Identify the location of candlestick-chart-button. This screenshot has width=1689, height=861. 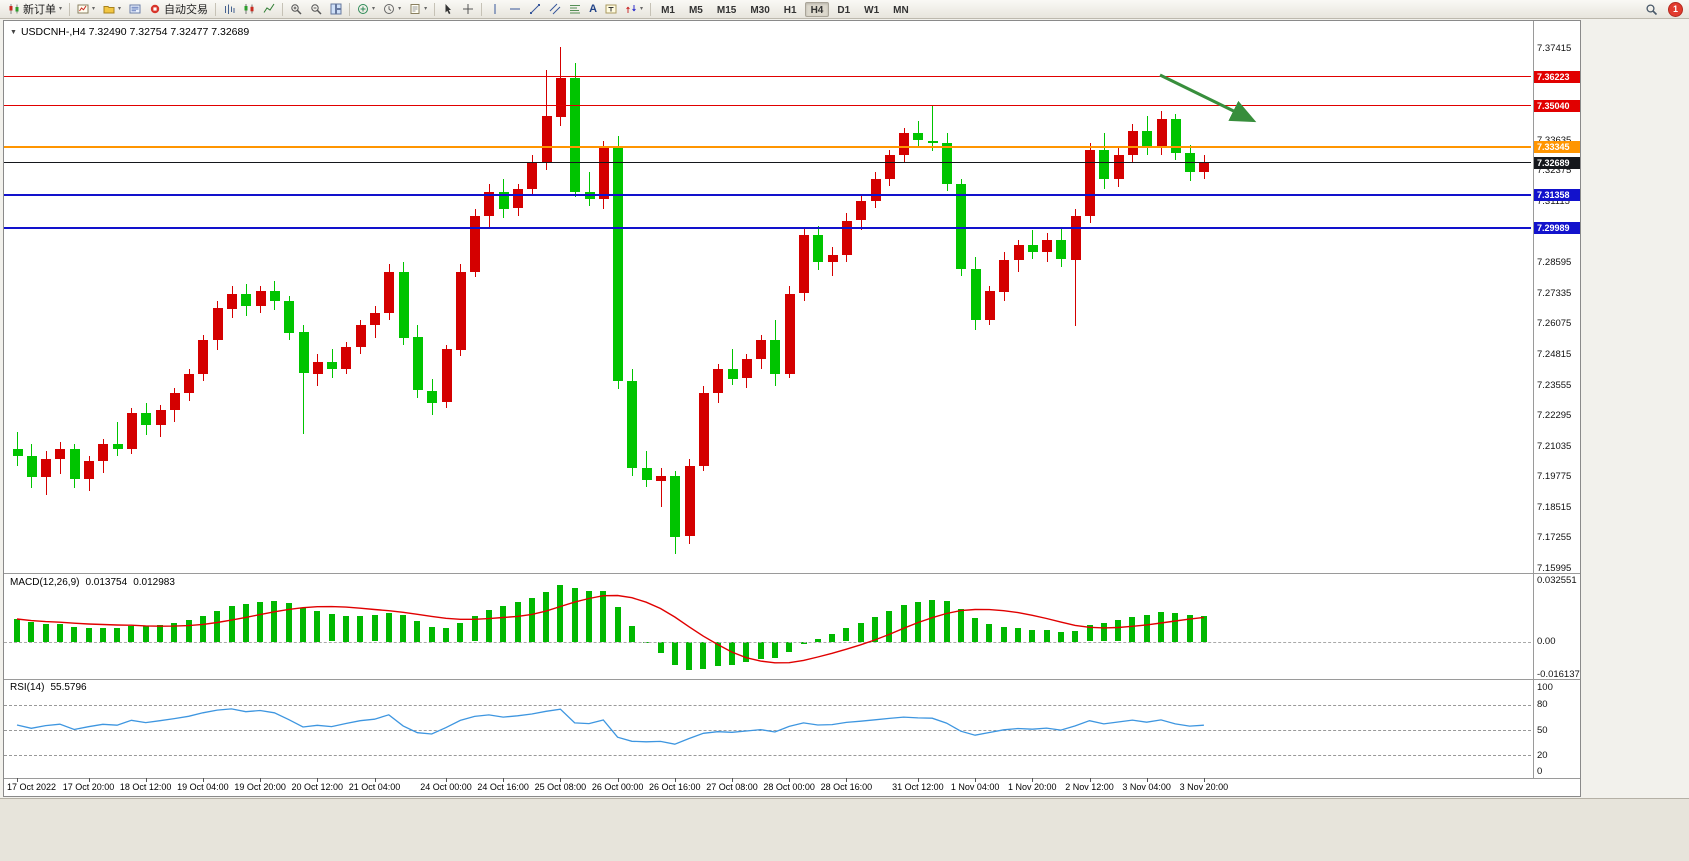
(249, 9).